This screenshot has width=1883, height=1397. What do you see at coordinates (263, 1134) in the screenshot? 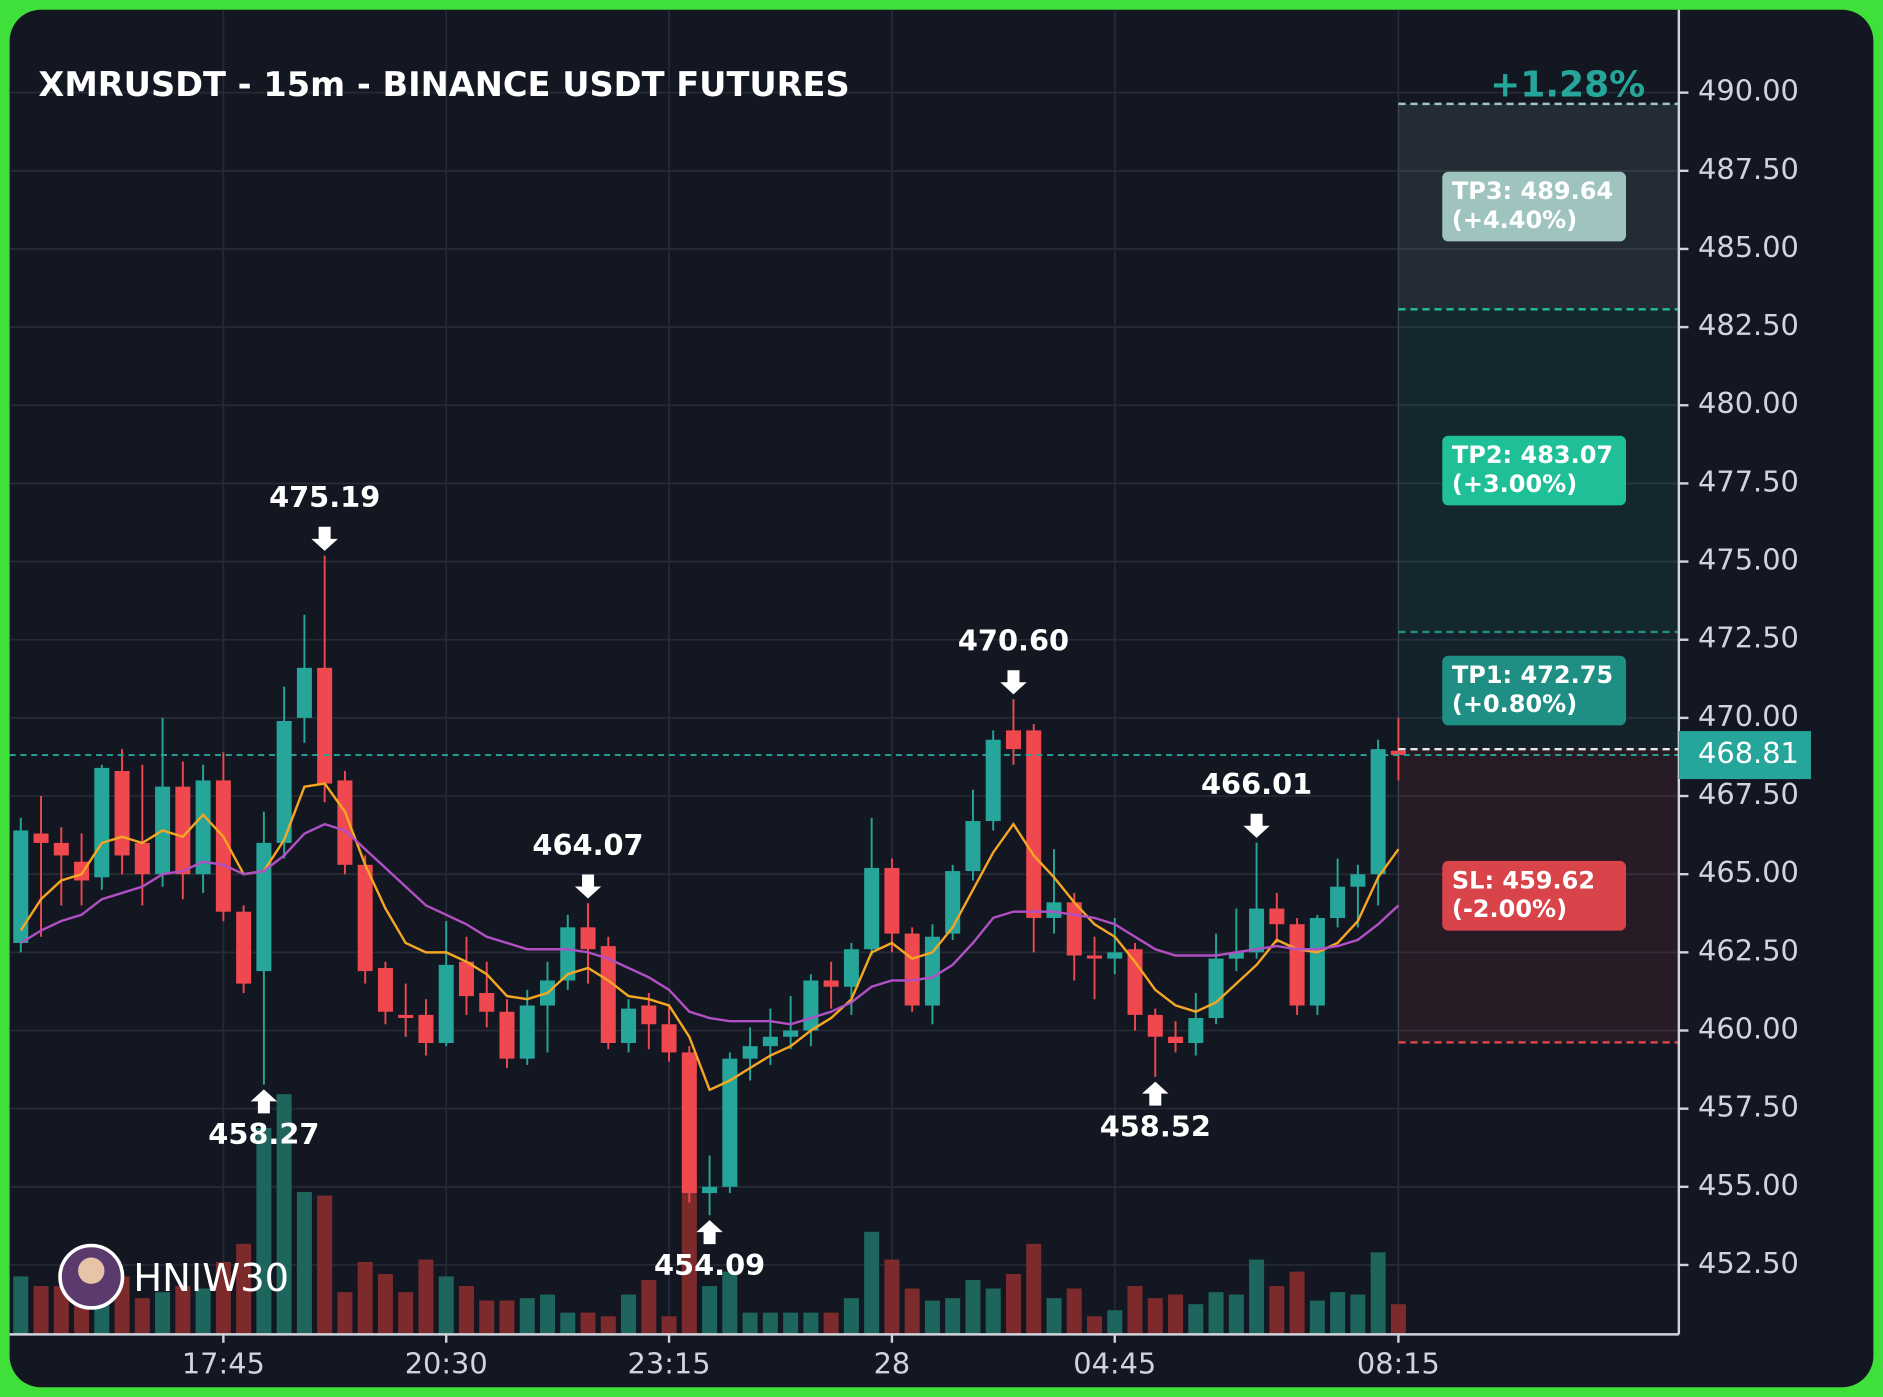
I see `annotation-label: 458.27` at bounding box center [263, 1134].